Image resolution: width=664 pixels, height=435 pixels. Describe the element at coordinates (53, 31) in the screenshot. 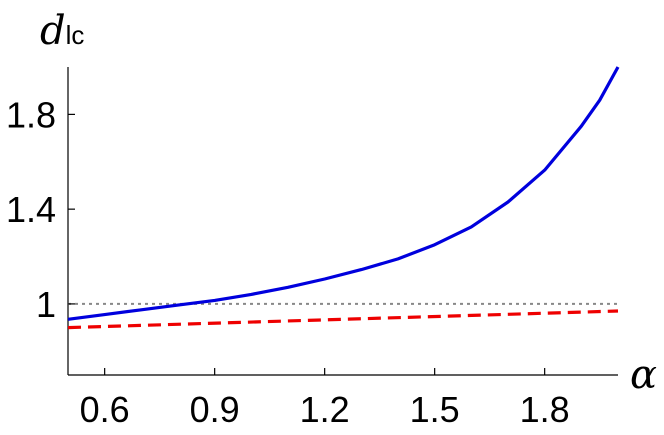

I see `y-axis-label-main: d` at that location.